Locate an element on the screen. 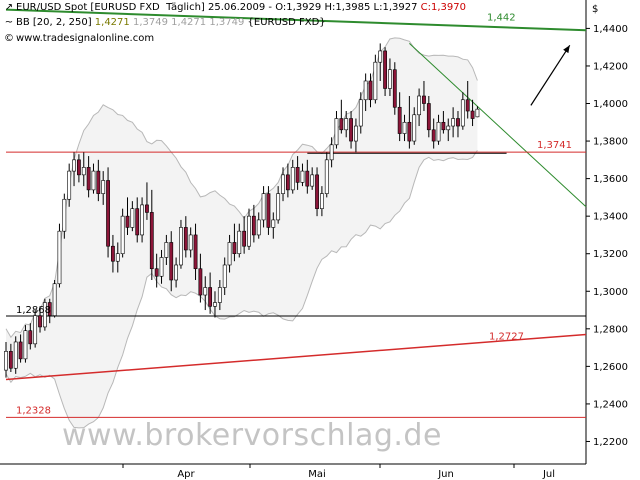 This screenshot has width=640, height=480. arrow-head is located at coordinates (566, 49).